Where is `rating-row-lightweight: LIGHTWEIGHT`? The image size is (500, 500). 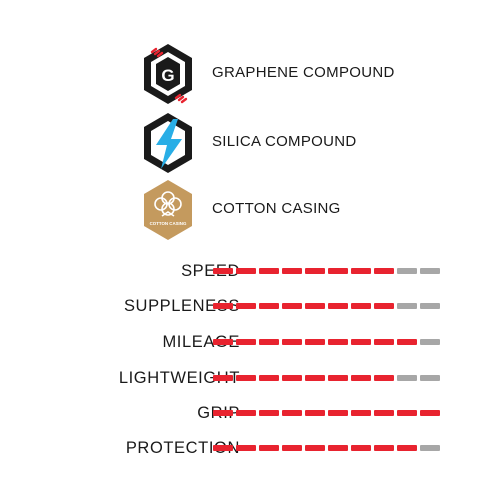
rating-row-lightweight: LIGHTWEIGHT is located at coordinates (240, 378).